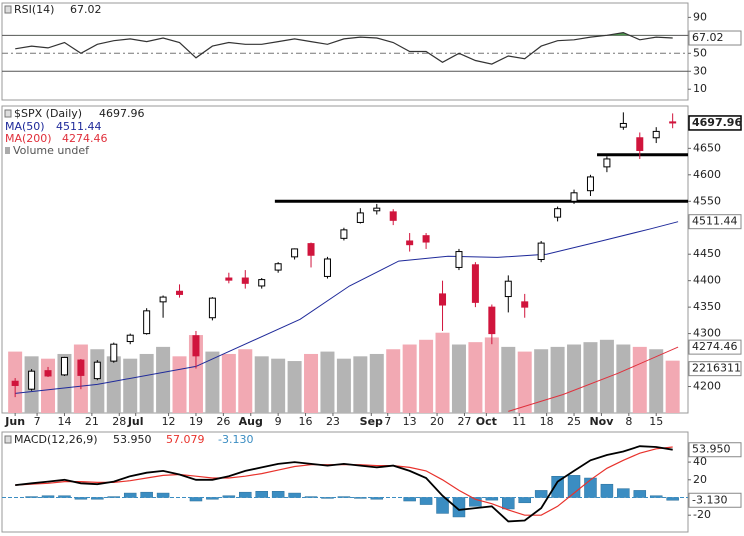 Image resolution: width=744 pixels, height=536 pixels. I want to click on price-value-box, so click(715, 123).